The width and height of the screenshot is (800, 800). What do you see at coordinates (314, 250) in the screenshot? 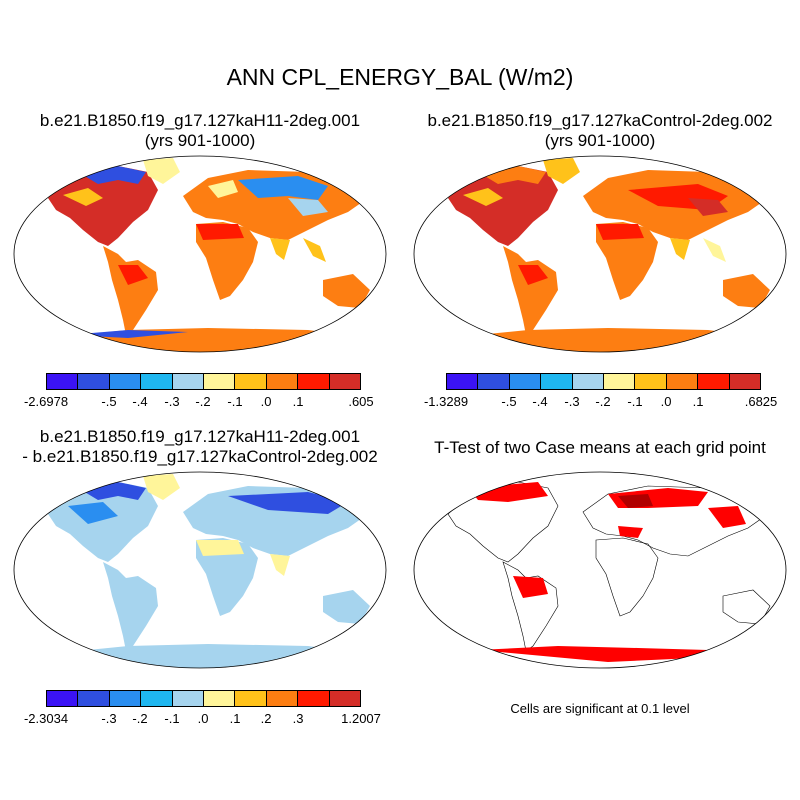
I see `land-se-asia` at bounding box center [314, 250].